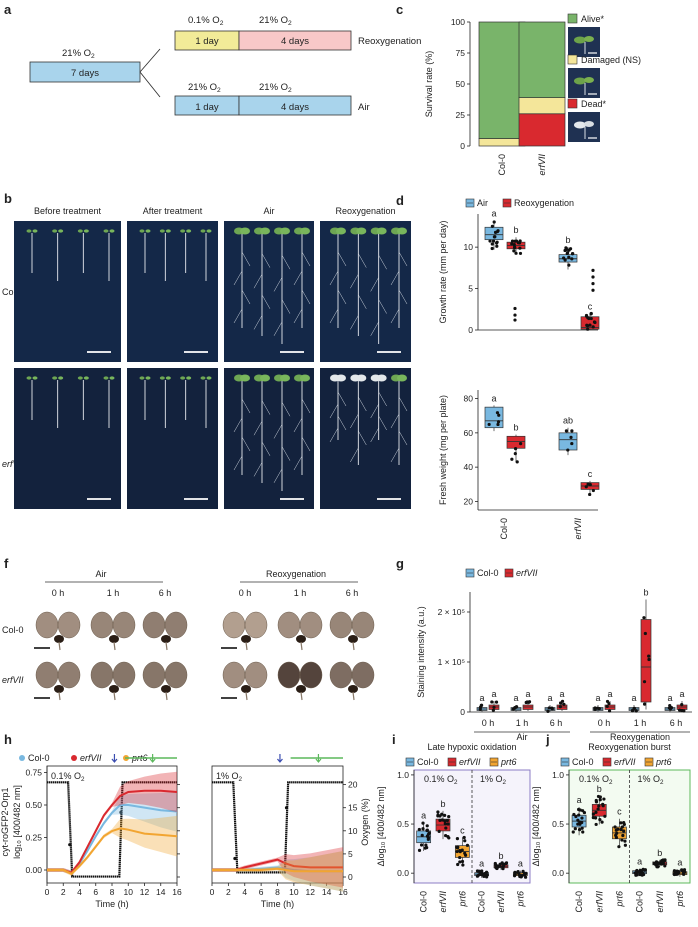 This screenshot has height=927, width=698. Describe the element at coordinates (301, 696) in the screenshot. I see `f-hypocotyl` at that location.